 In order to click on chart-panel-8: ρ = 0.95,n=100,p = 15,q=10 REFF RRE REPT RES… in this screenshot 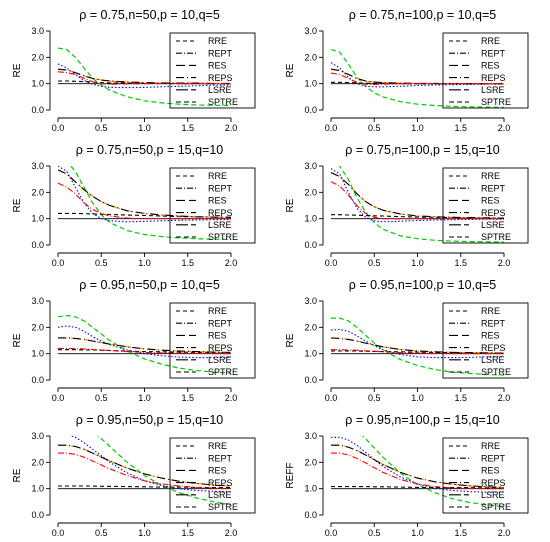, I will do `click(407, 475)`.